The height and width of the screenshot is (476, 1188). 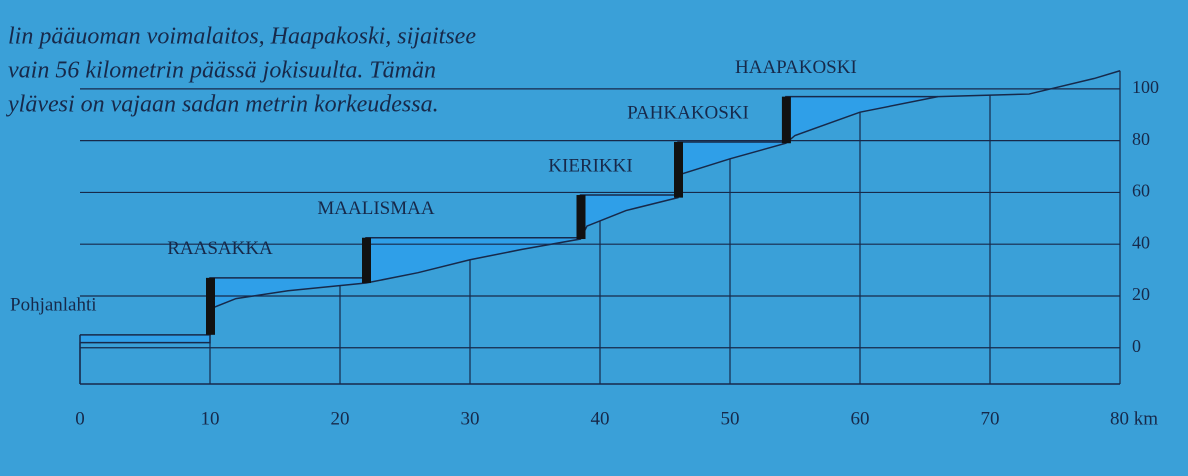 I want to click on dam-label: PAHKAKOSKI, so click(x=688, y=112).